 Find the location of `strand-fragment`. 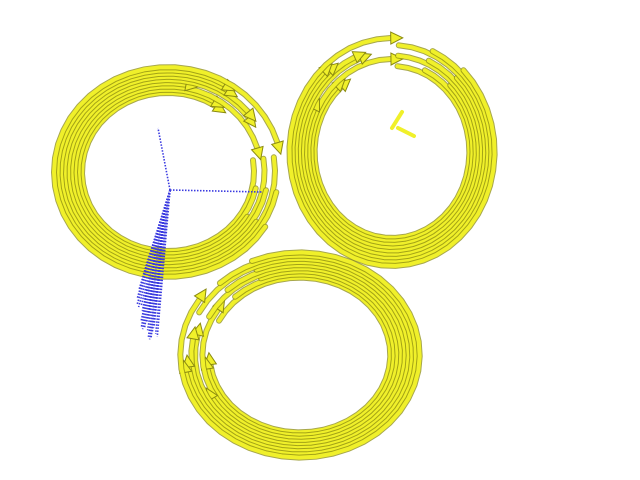

strand-fragment is located at coordinates (403, 124).